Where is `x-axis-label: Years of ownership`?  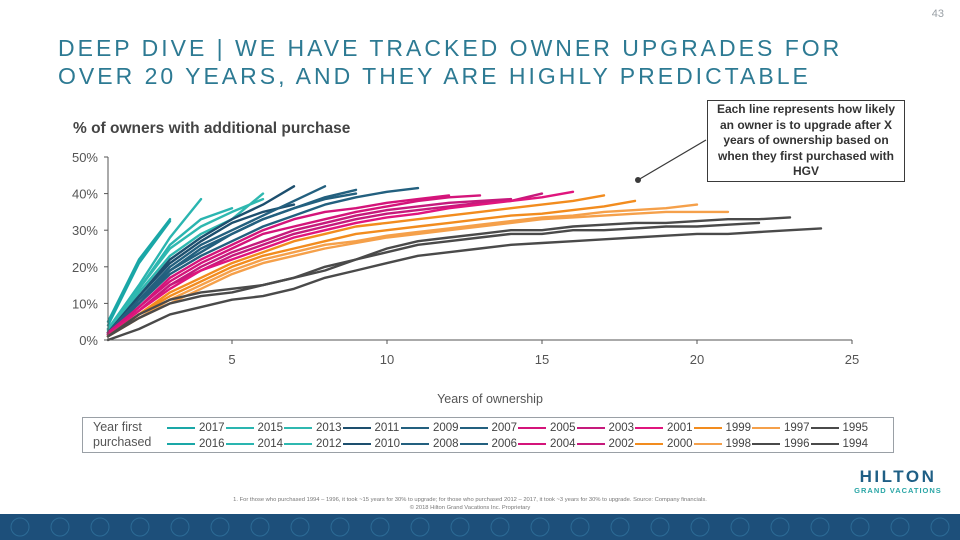 x-axis-label: Years of ownership is located at coordinates (490, 399).